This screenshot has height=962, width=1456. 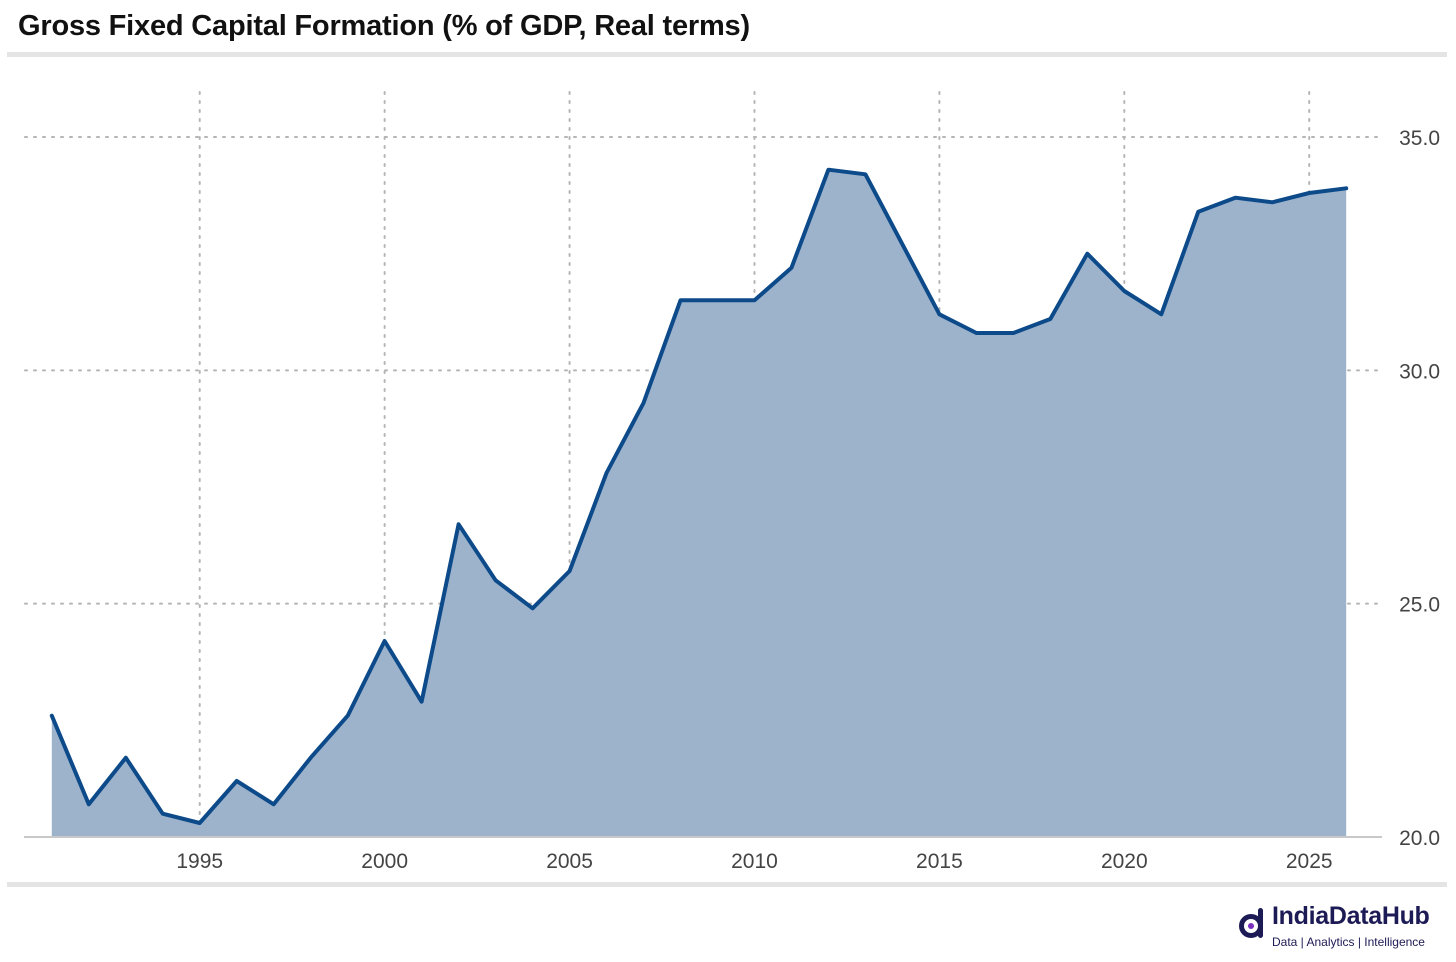 I want to click on y-tick-label-30.0: 30.0, so click(x=1419, y=371).